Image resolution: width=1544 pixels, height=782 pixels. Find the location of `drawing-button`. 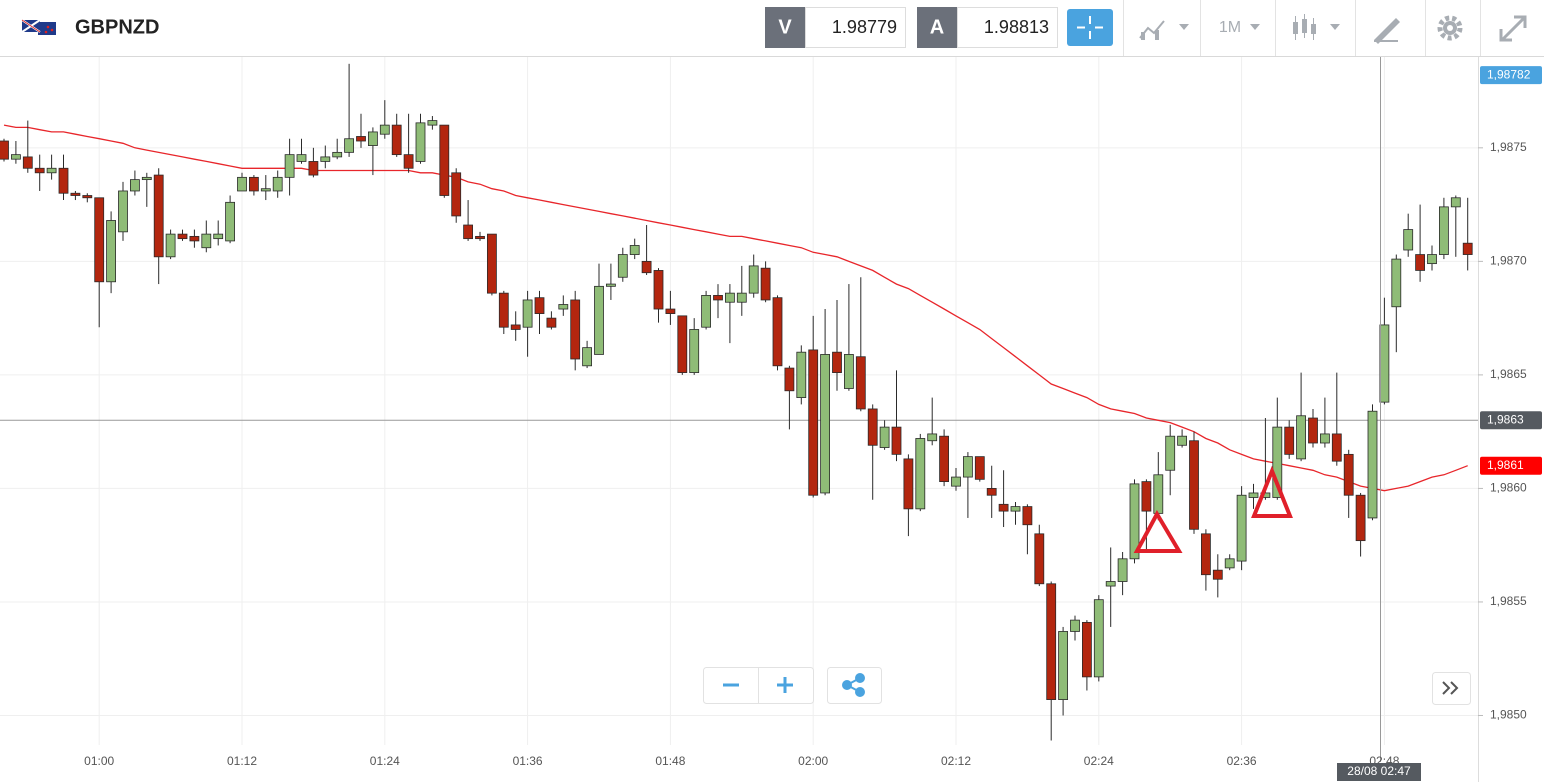

drawing-button is located at coordinates (1387, 31).